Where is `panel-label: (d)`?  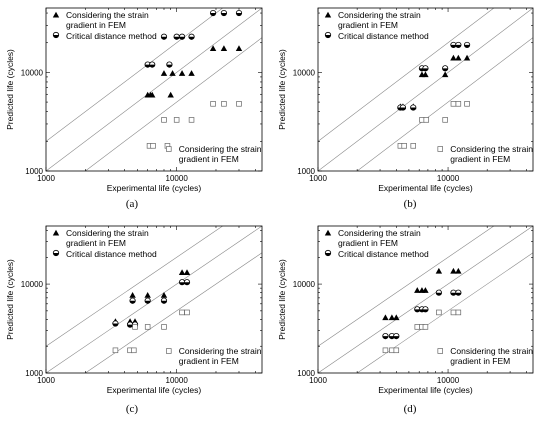
panel-label: (d) is located at coordinates (410, 409).